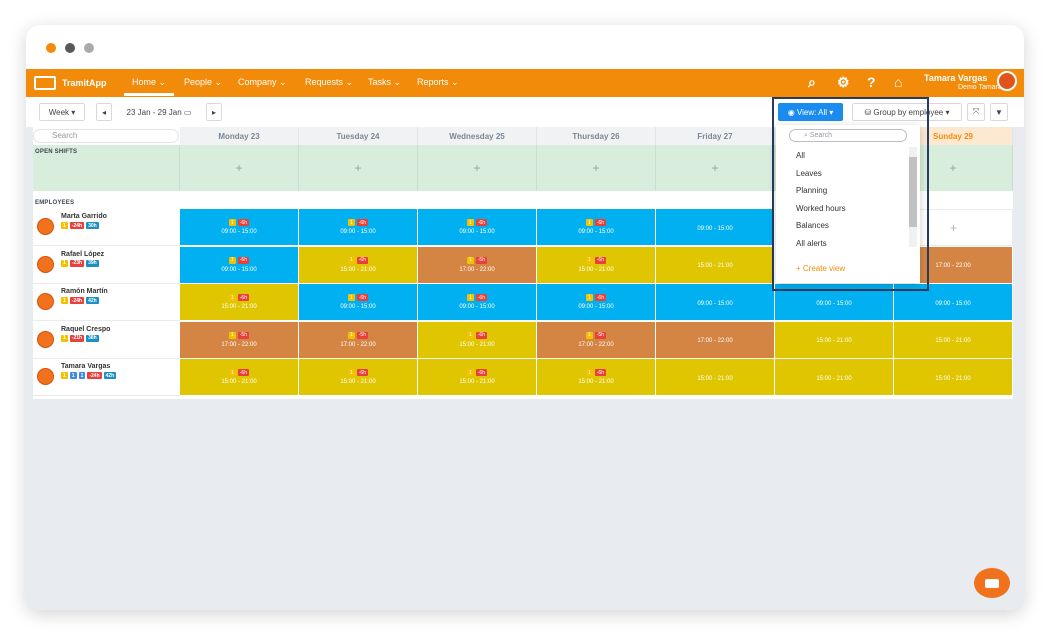  I want to click on minimize-dot, so click(70, 48).